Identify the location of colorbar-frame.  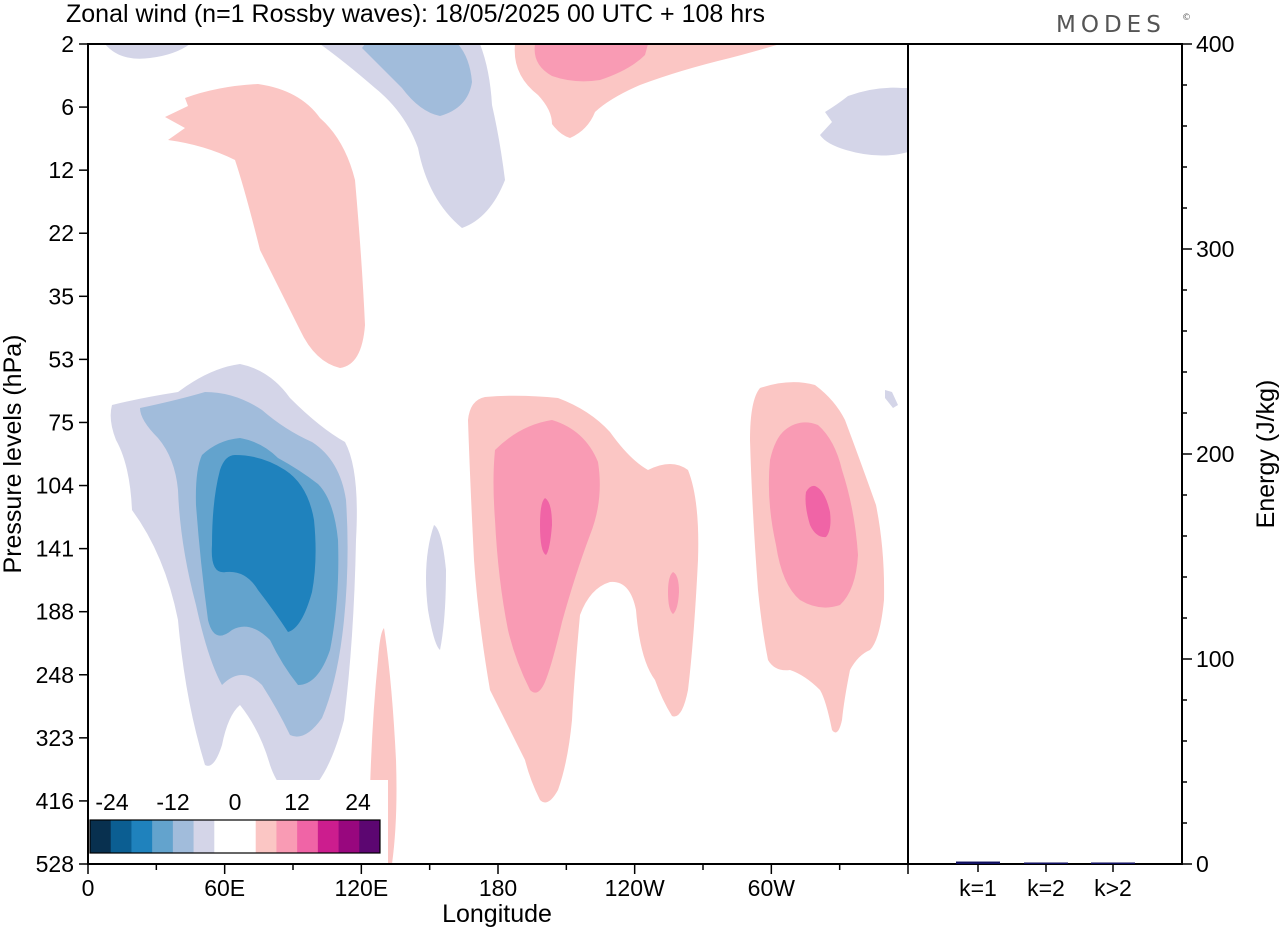
(235, 836).